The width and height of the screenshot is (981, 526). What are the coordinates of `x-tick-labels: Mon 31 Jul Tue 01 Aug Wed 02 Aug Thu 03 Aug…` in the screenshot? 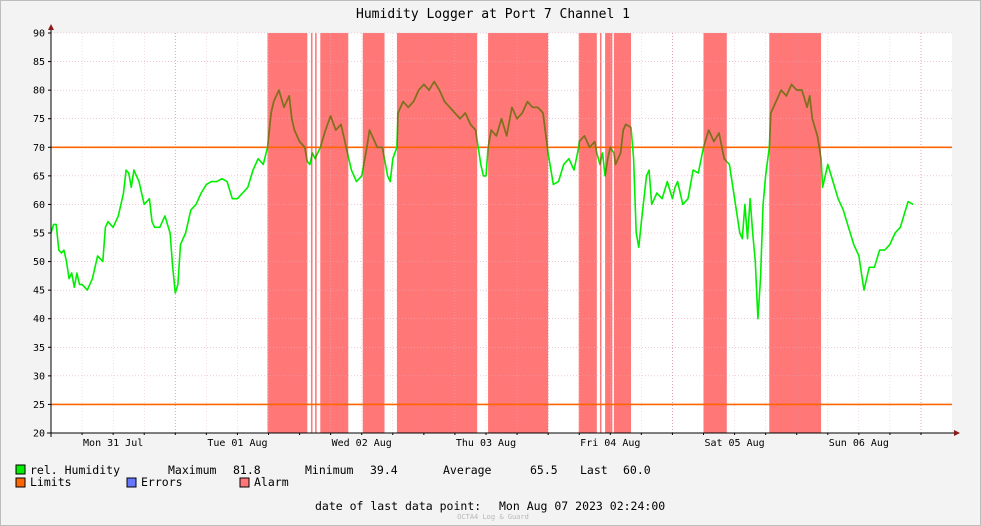 It's located at (486, 443).